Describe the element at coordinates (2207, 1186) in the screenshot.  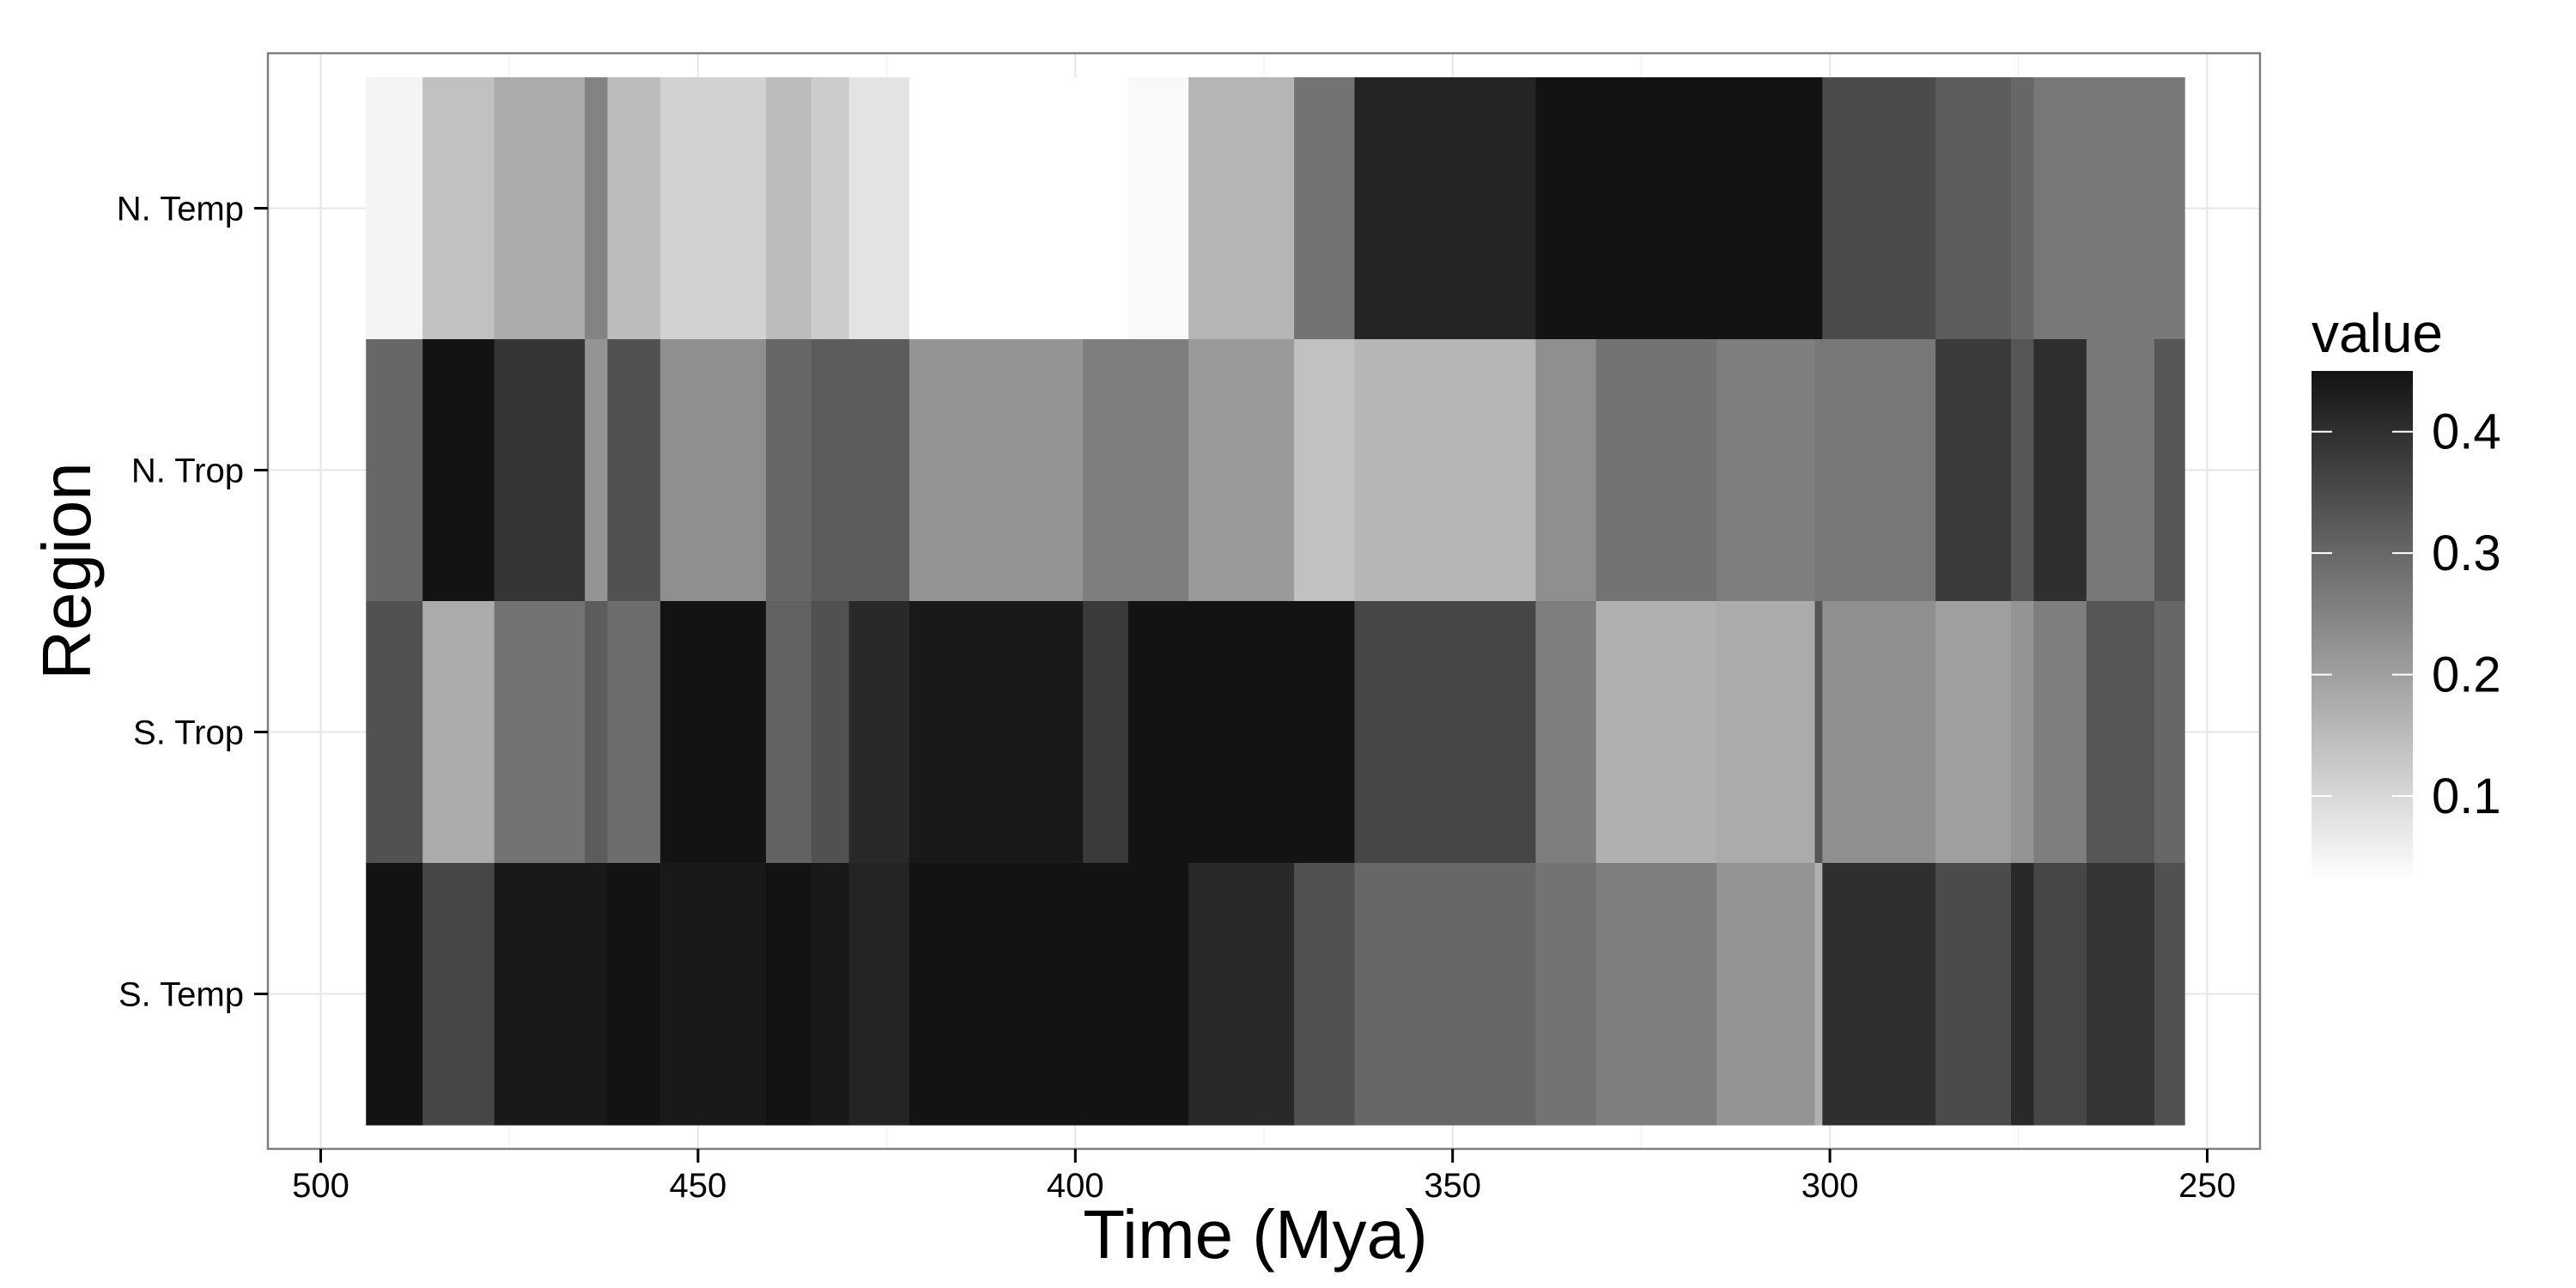
I see `x-tick-label: 250` at that location.